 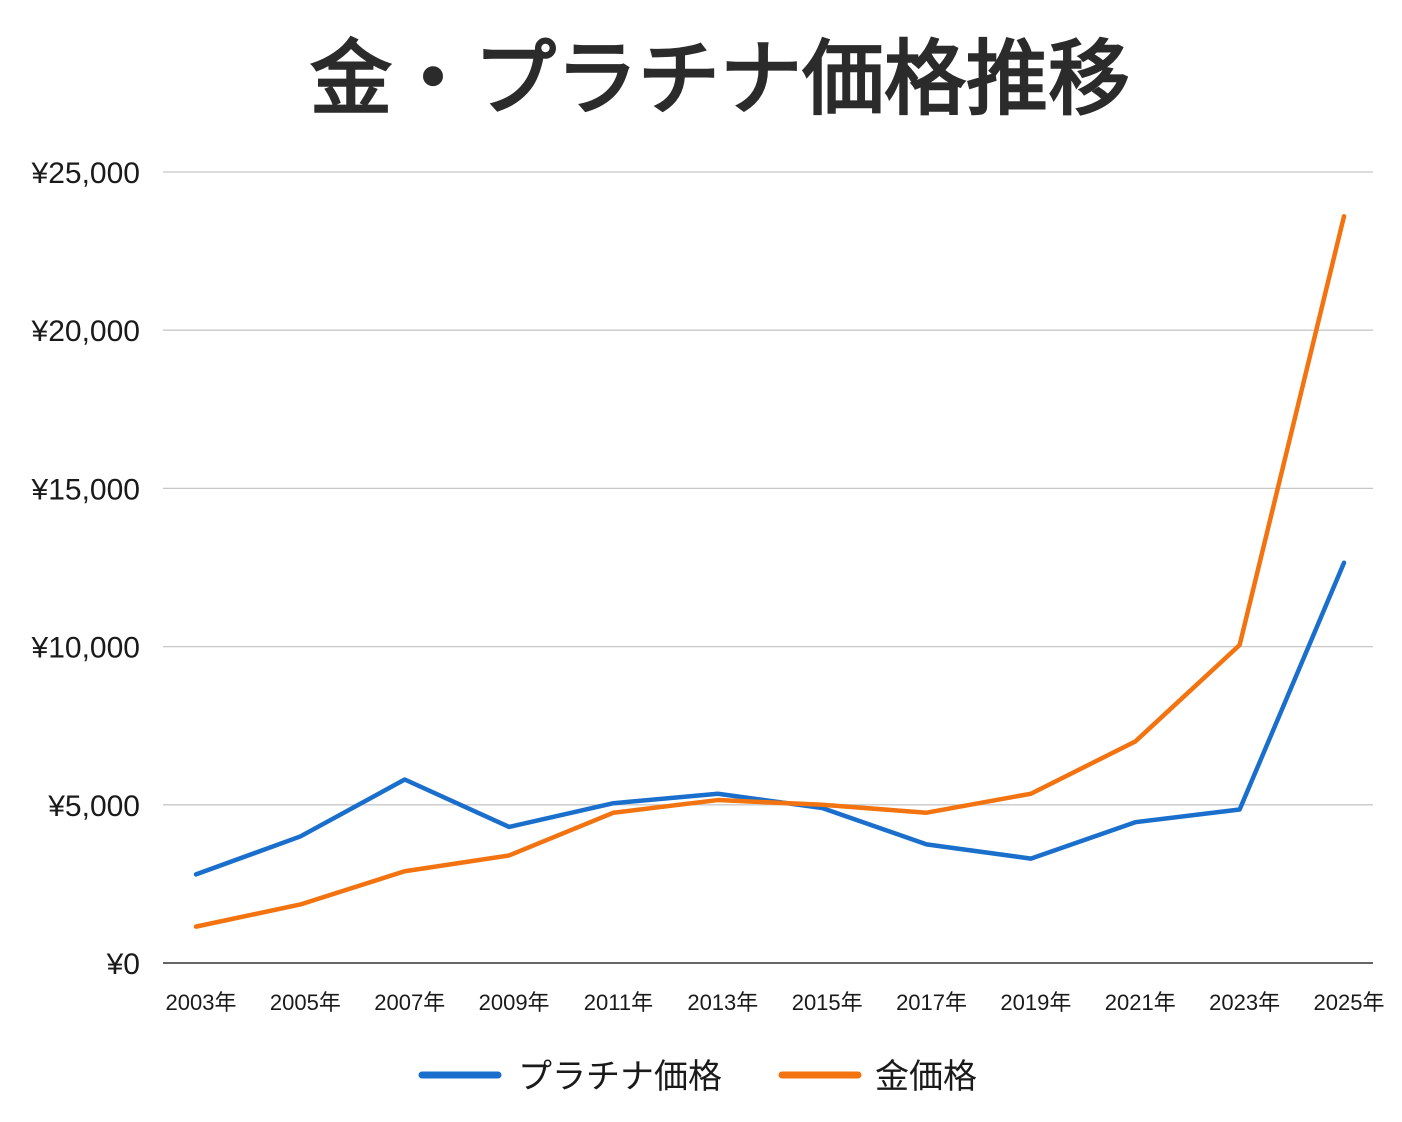 What do you see at coordinates (926, 1077) in the screenshot?
I see `legend-label: 金価格` at bounding box center [926, 1077].